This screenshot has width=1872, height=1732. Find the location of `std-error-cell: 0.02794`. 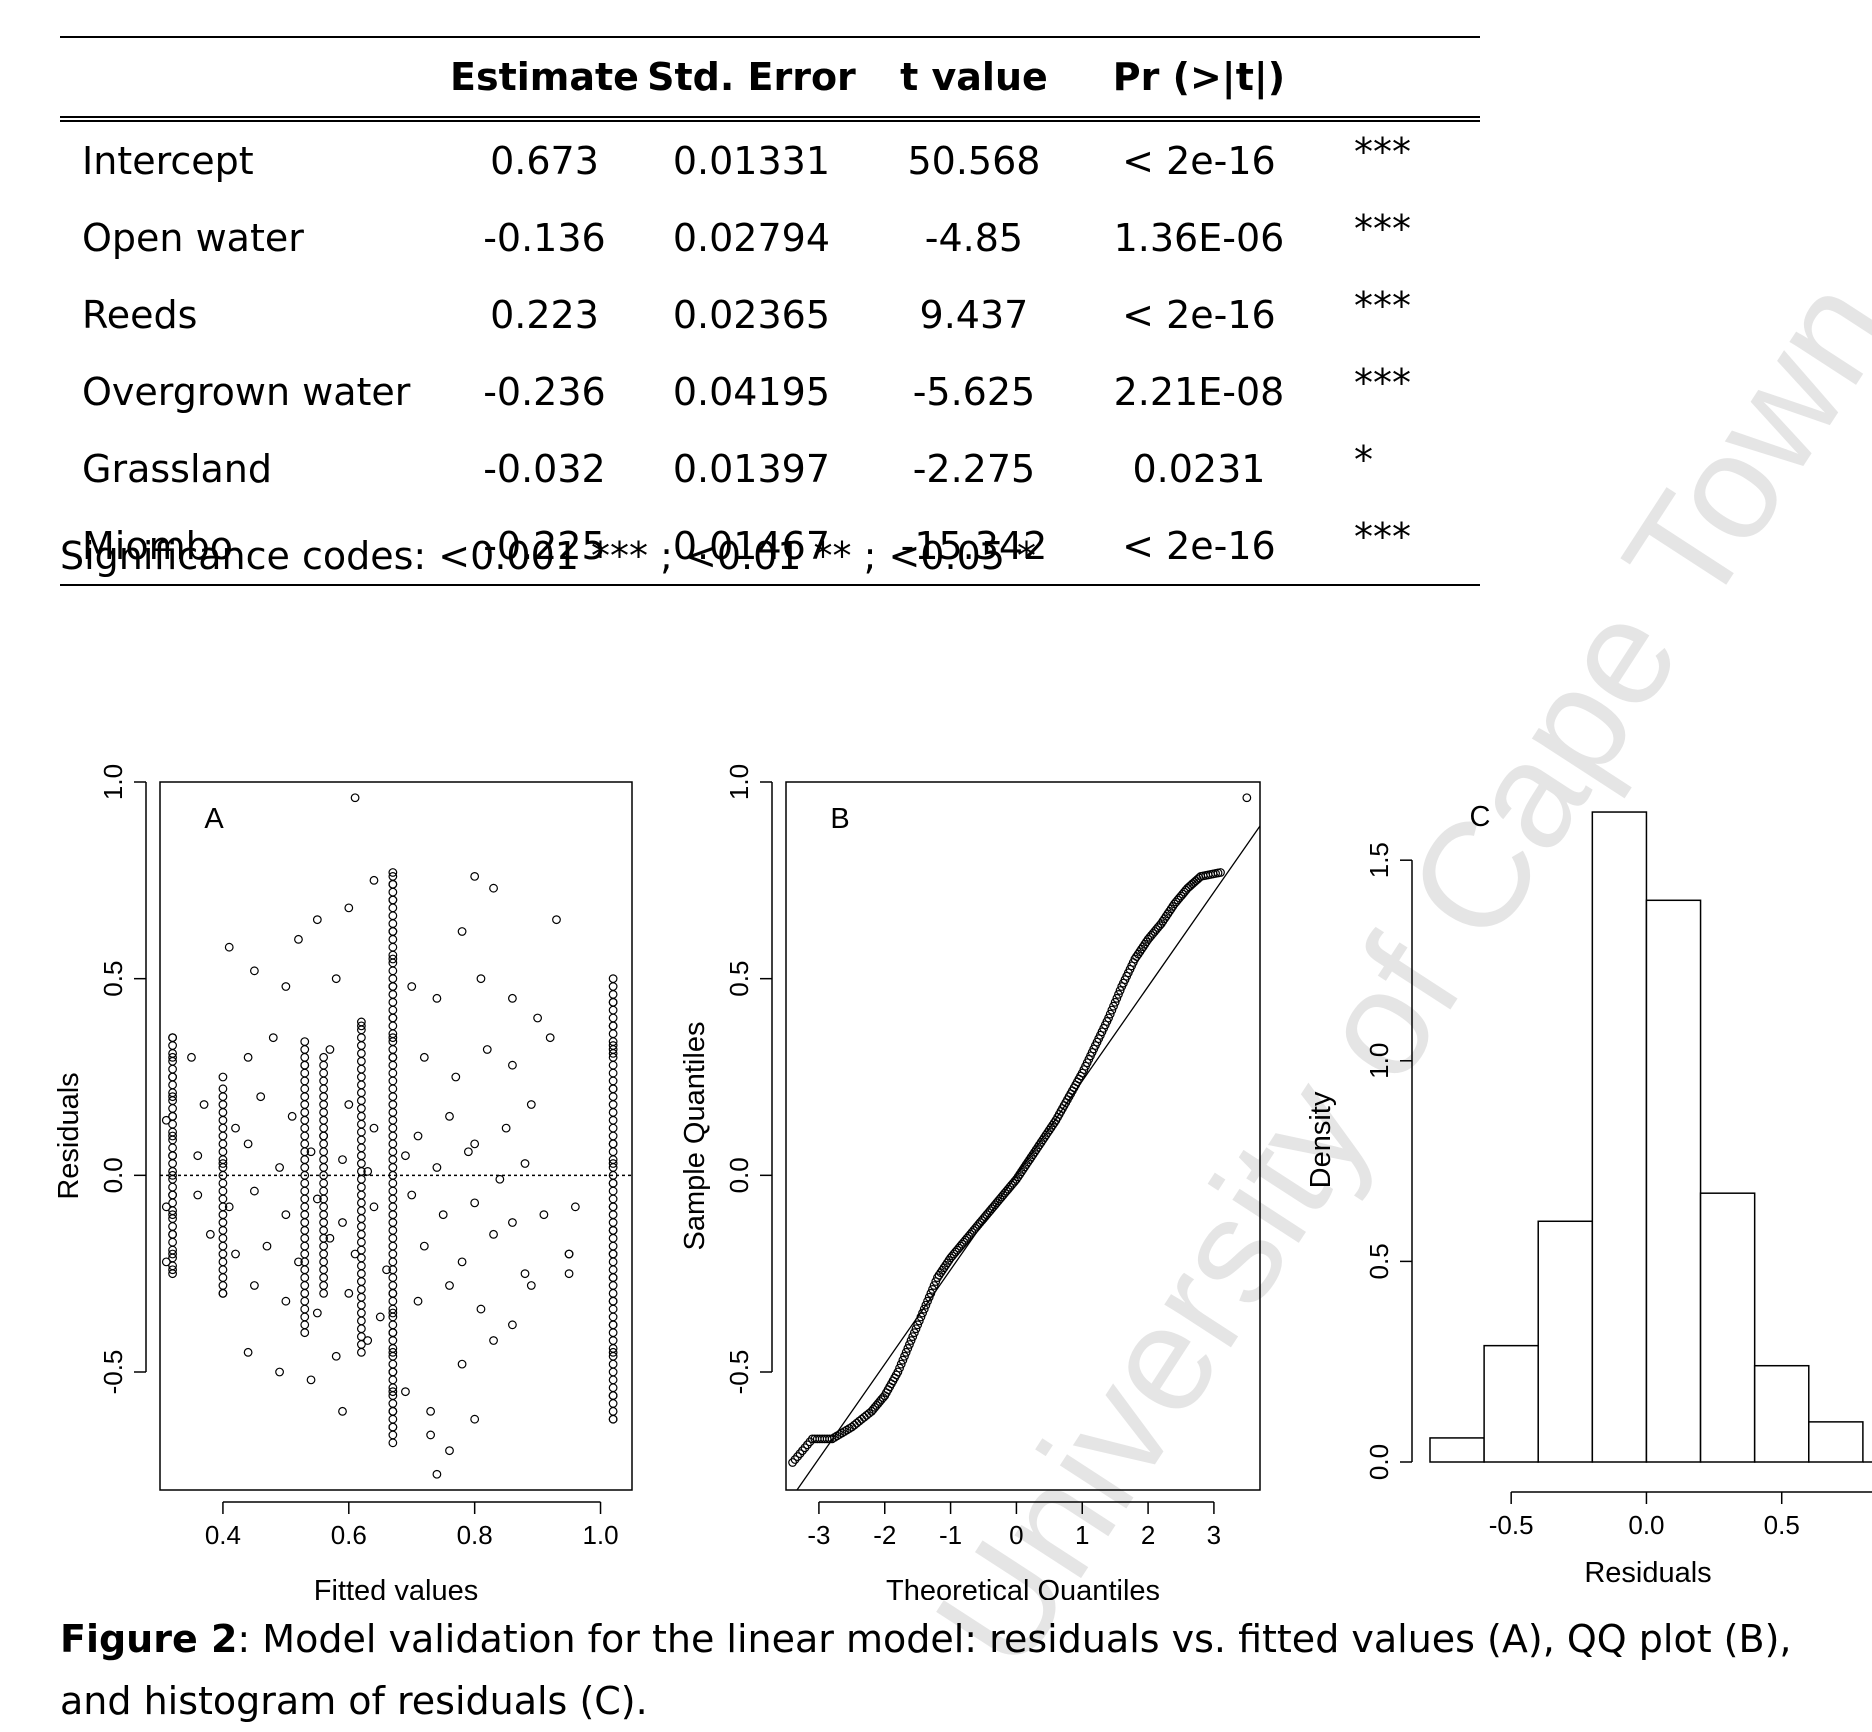

std-error-cell: 0.02794 is located at coordinates (751, 237).